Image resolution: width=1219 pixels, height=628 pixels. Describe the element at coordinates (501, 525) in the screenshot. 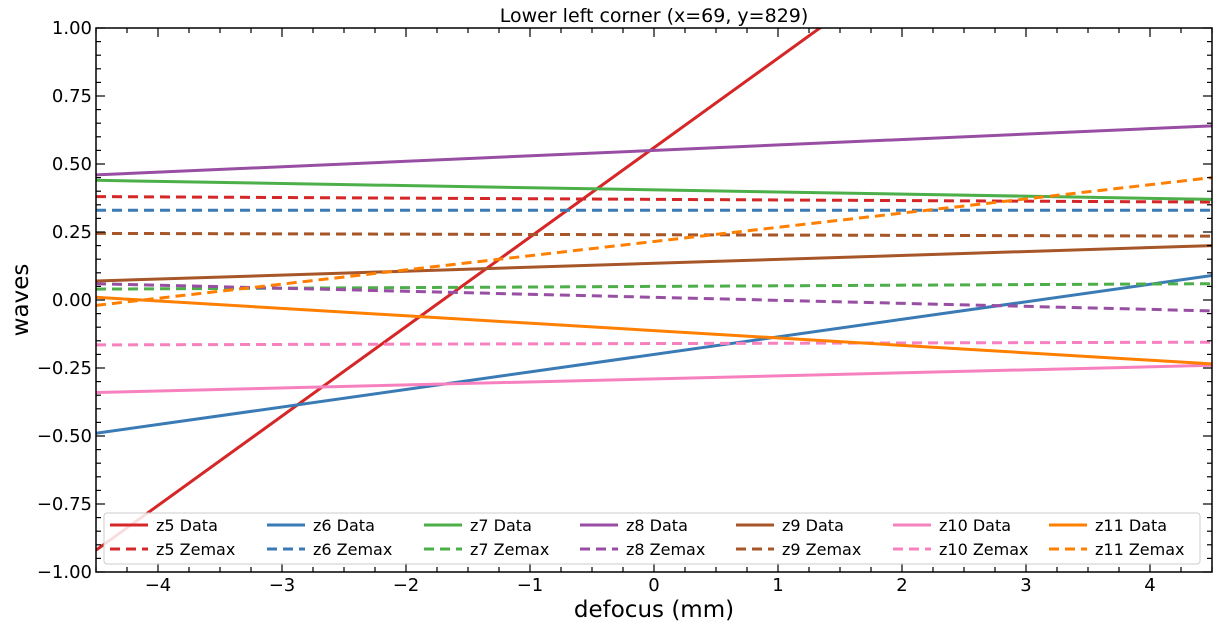

I see `legend-label: z7 Data` at that location.